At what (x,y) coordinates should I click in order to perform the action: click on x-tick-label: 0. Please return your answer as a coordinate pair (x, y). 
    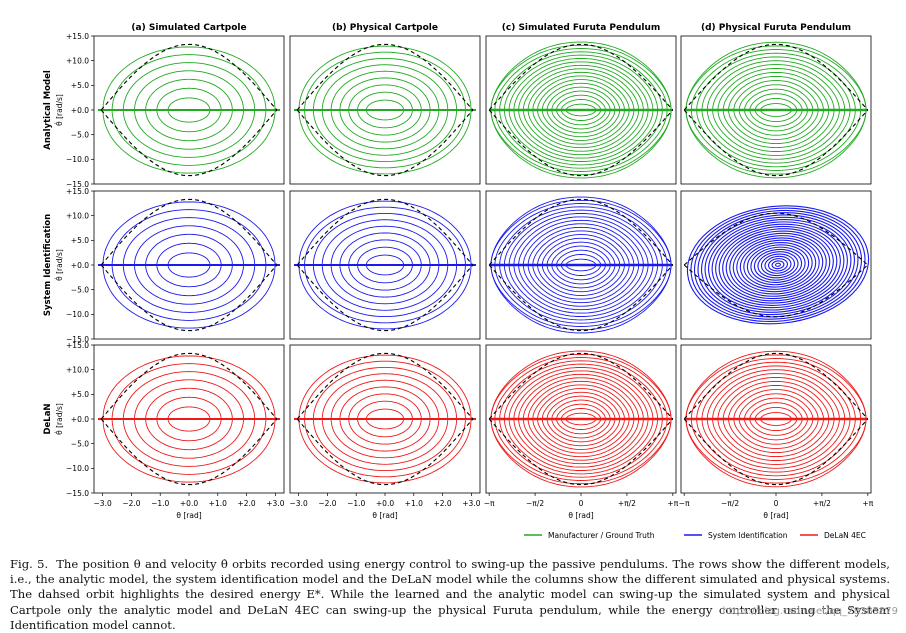
    Looking at the image, I should click on (776, 503).